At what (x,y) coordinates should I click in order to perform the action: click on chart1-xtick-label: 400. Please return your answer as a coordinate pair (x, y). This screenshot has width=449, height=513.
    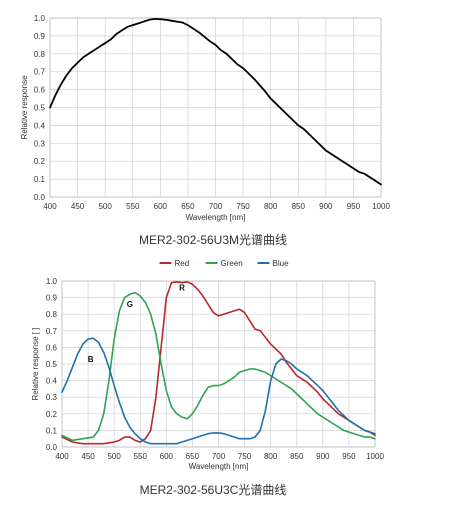
    Looking at the image, I should click on (50, 206).